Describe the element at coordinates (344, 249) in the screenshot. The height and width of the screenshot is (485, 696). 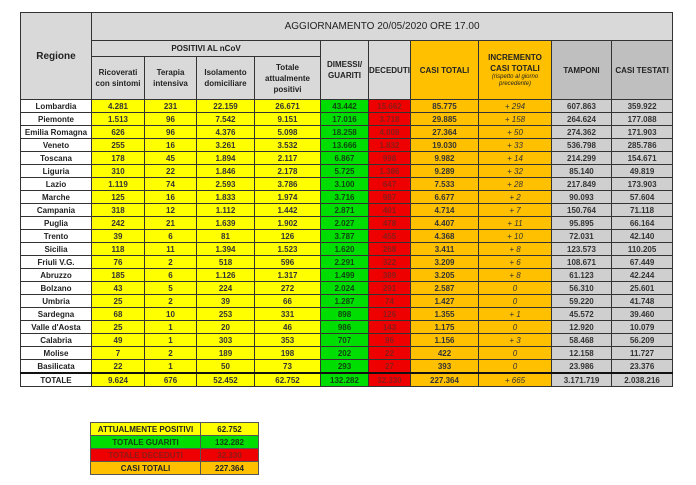
I see `dimessi-cell: 1.620` at that location.